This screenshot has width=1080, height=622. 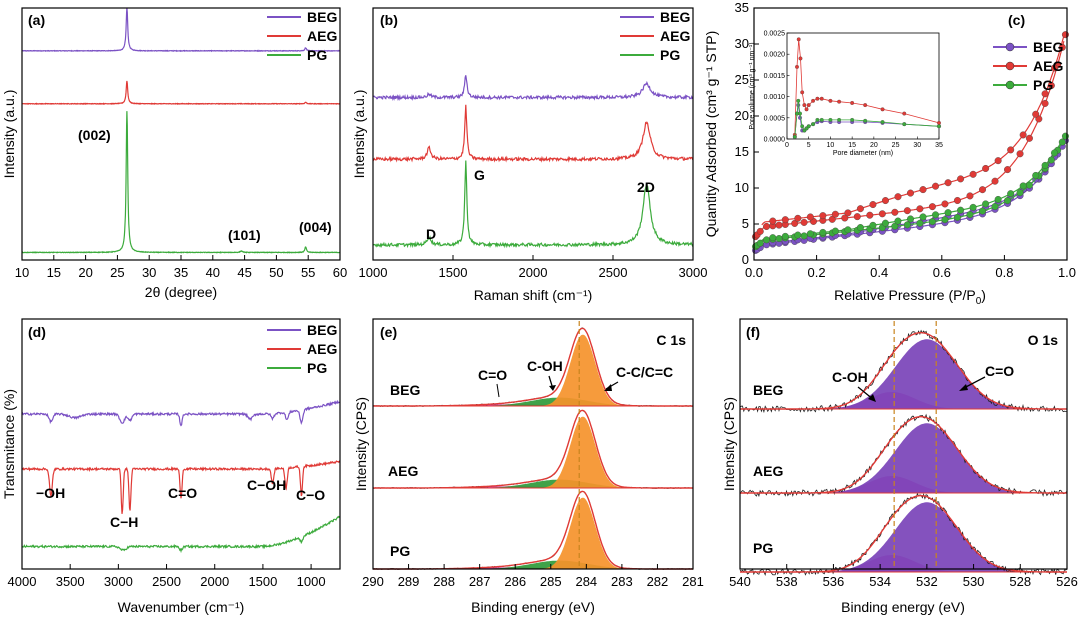 I want to click on x-tick-label: 3500, so click(x=70, y=581).